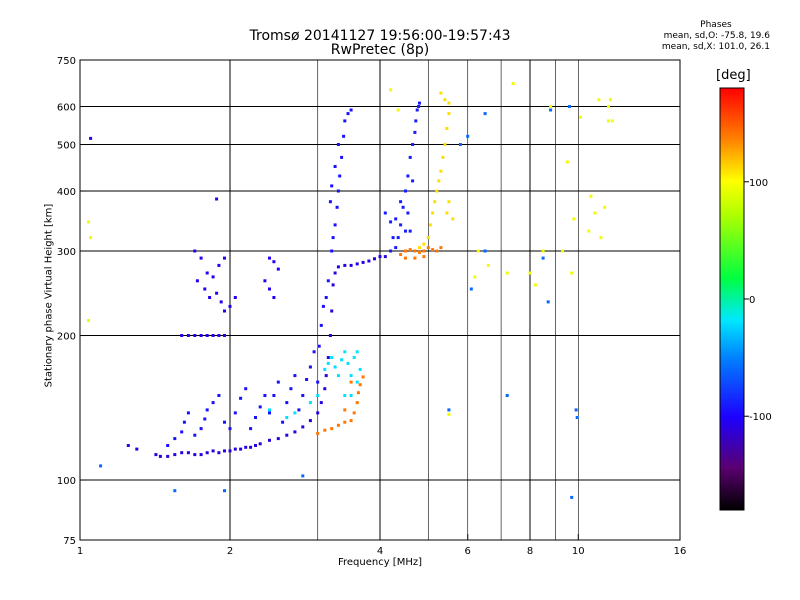 The height and width of the screenshot is (600, 800). Describe the element at coordinates (716, 36) in the screenshot. I see `phase-stats-o-line: mean, sd,O: -75.8, 19.6` at that location.